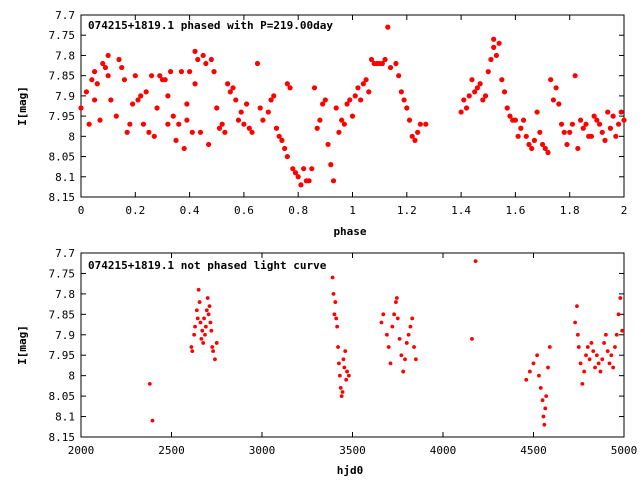 This screenshot has width=640, height=480. Describe the element at coordinates (244, 210) in the screenshot. I see `x-tick-label: 0.6` at that location.